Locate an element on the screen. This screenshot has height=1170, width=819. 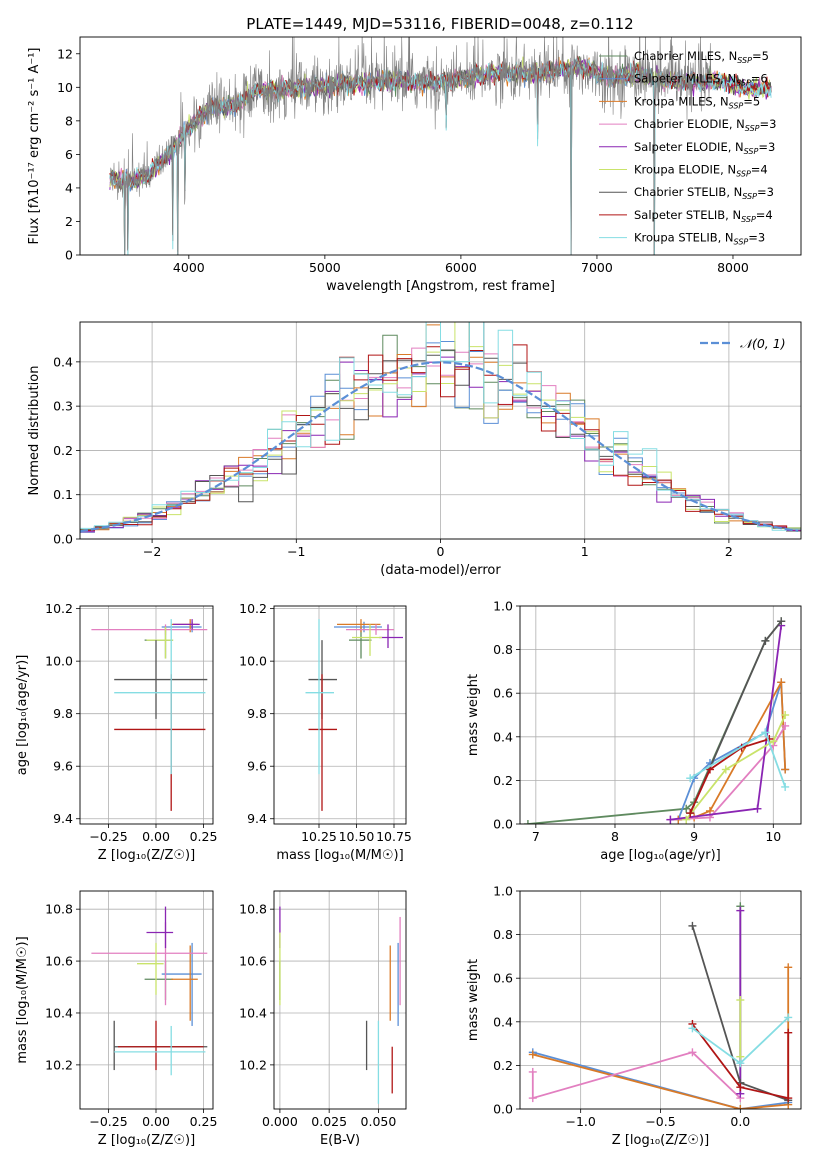
y-tick-label: 0.3 is located at coordinates (63, 406).